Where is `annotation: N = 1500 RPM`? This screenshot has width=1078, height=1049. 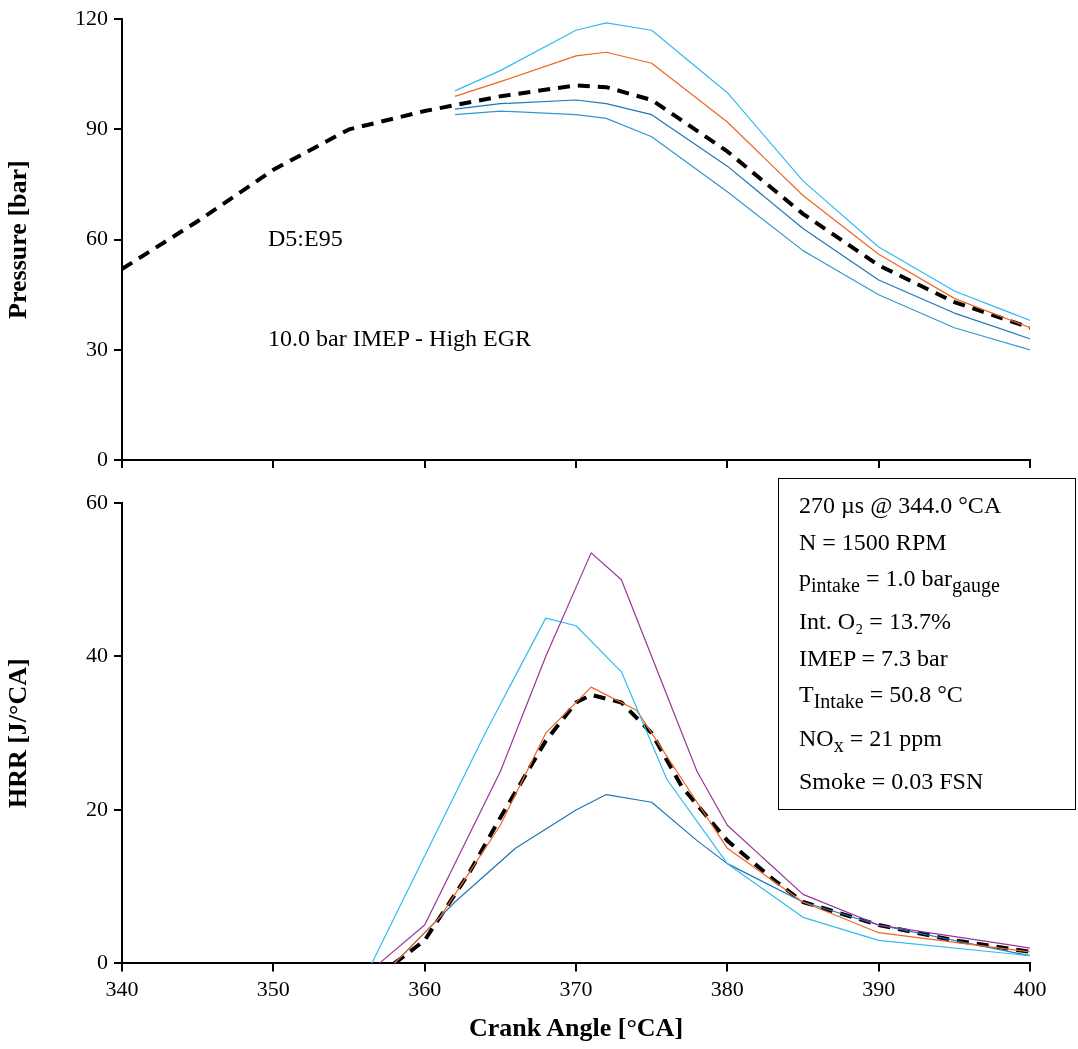 annotation: N = 1500 RPM is located at coordinates (873, 542).